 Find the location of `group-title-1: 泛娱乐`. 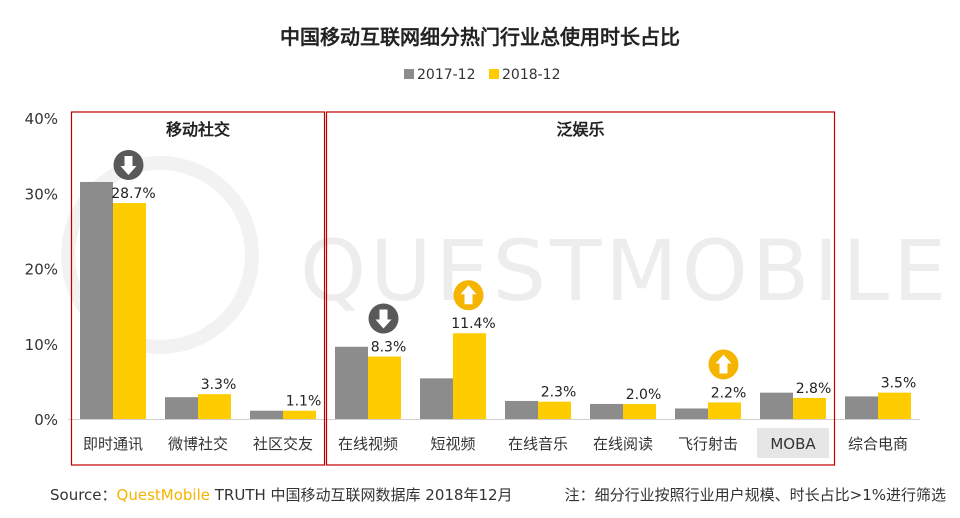

group-title-1: 泛娱乐 is located at coordinates (580, 129).